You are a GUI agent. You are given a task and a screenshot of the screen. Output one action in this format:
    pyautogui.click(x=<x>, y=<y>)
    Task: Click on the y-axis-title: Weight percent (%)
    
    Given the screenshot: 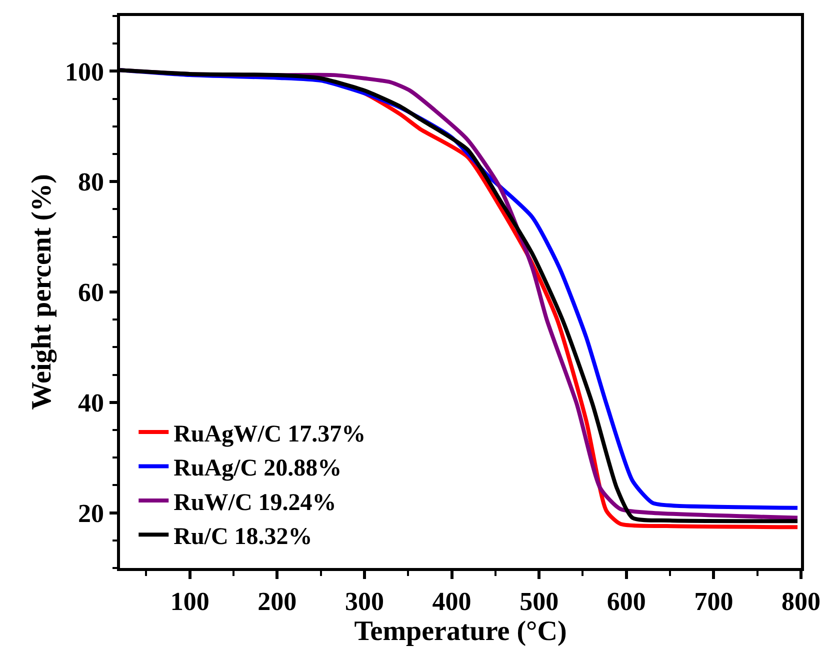 What is the action you would take?
    pyautogui.click(x=42, y=292)
    